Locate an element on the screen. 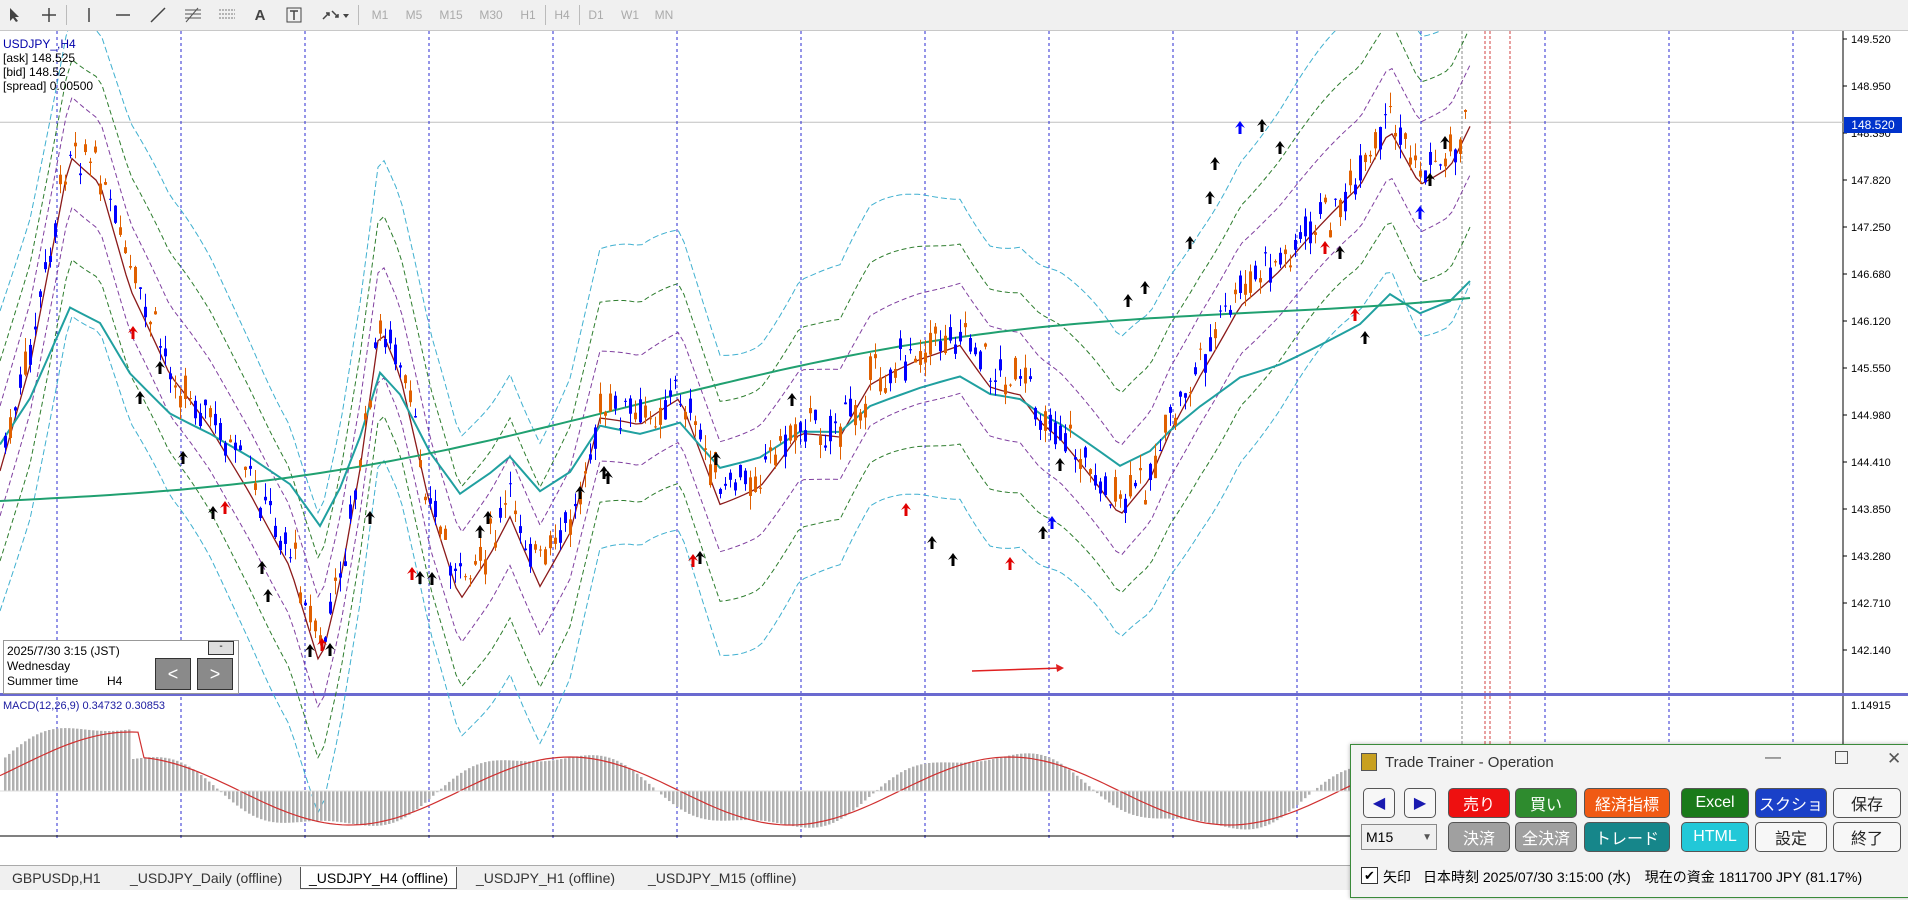  buy-button: 買い is located at coordinates (1546, 803).